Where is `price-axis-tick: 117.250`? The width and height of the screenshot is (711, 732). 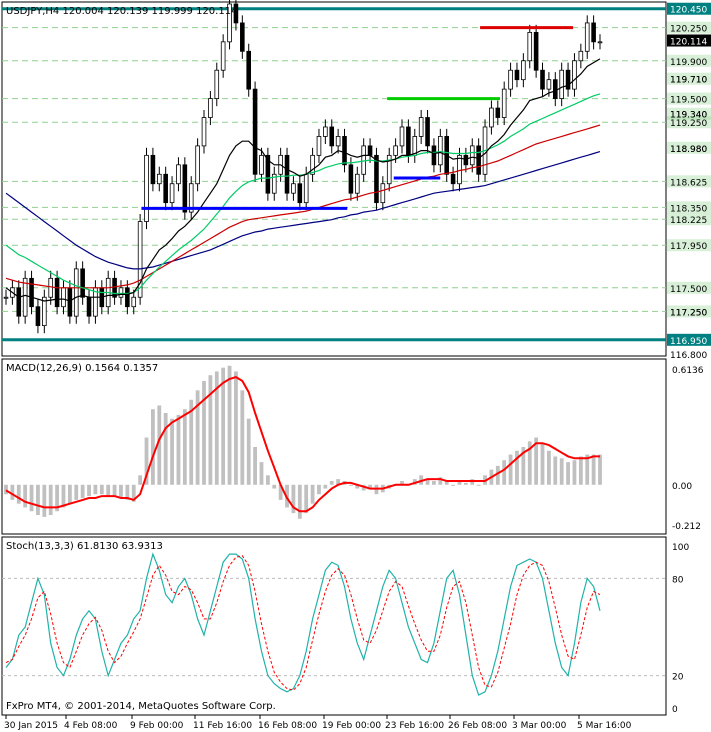
price-axis-tick: 117.250 is located at coordinates (688, 313).